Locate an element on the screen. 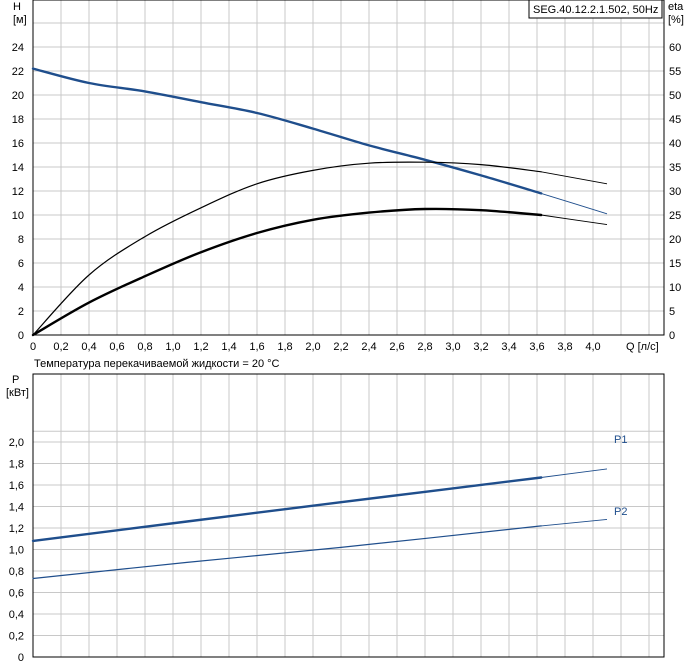  h-tick-label: 18 is located at coordinates (18, 120).